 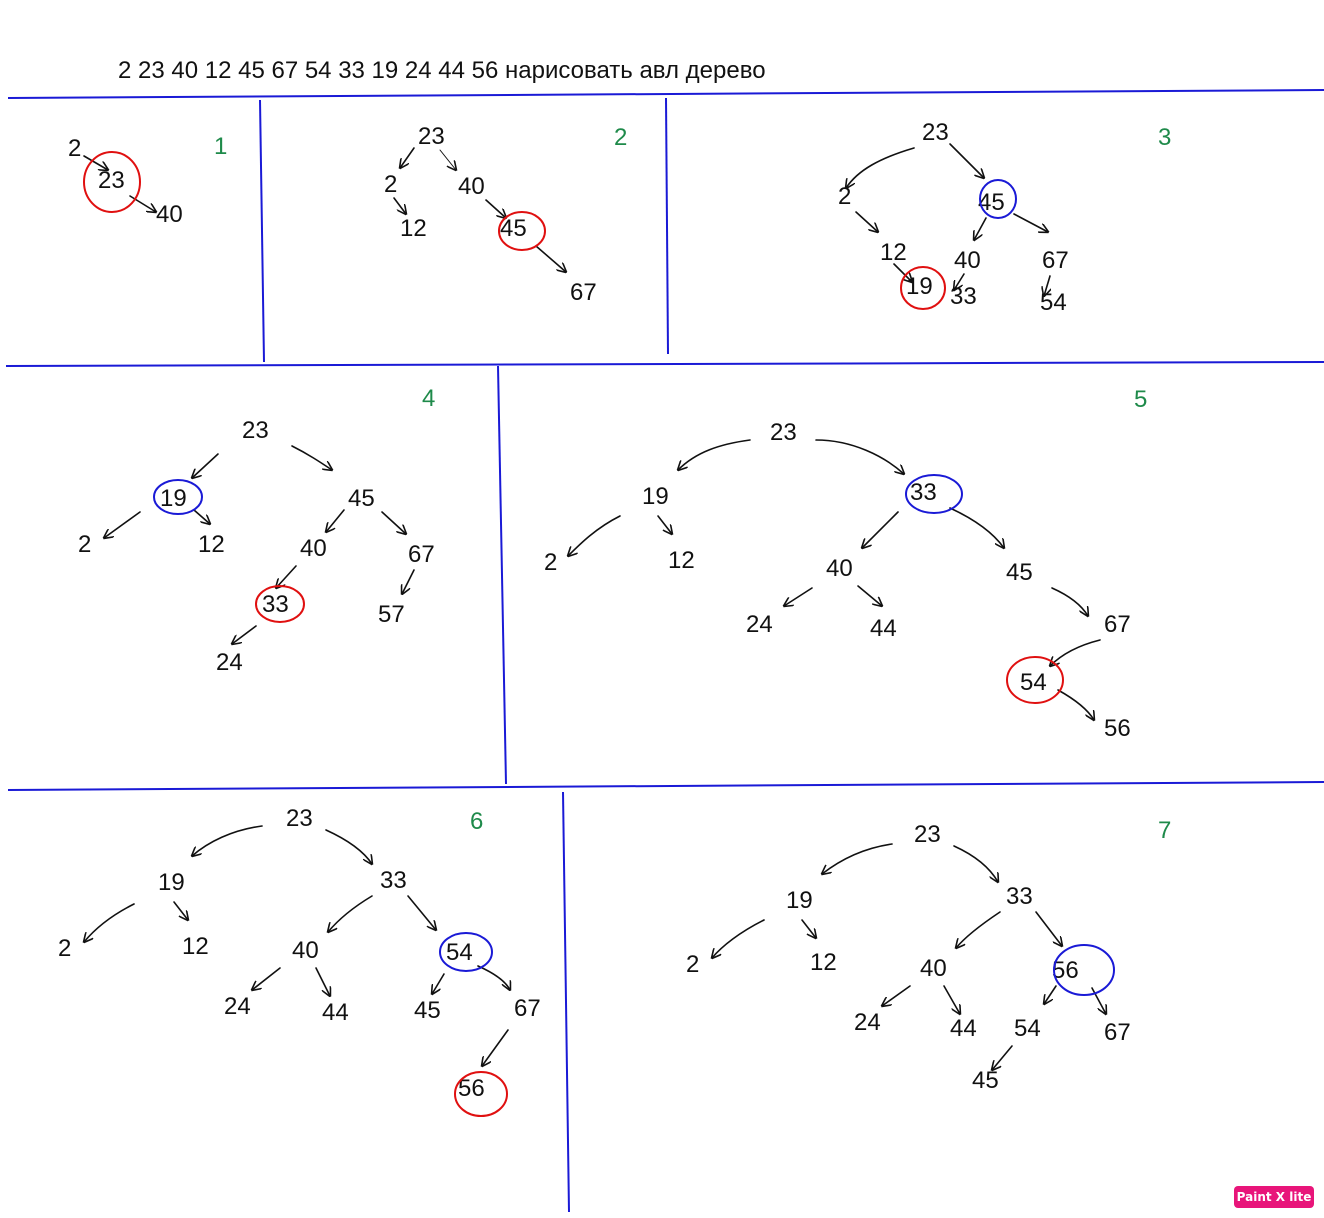 What do you see at coordinates (665, 786) in the screenshot?
I see `divider-row3` at bounding box center [665, 786].